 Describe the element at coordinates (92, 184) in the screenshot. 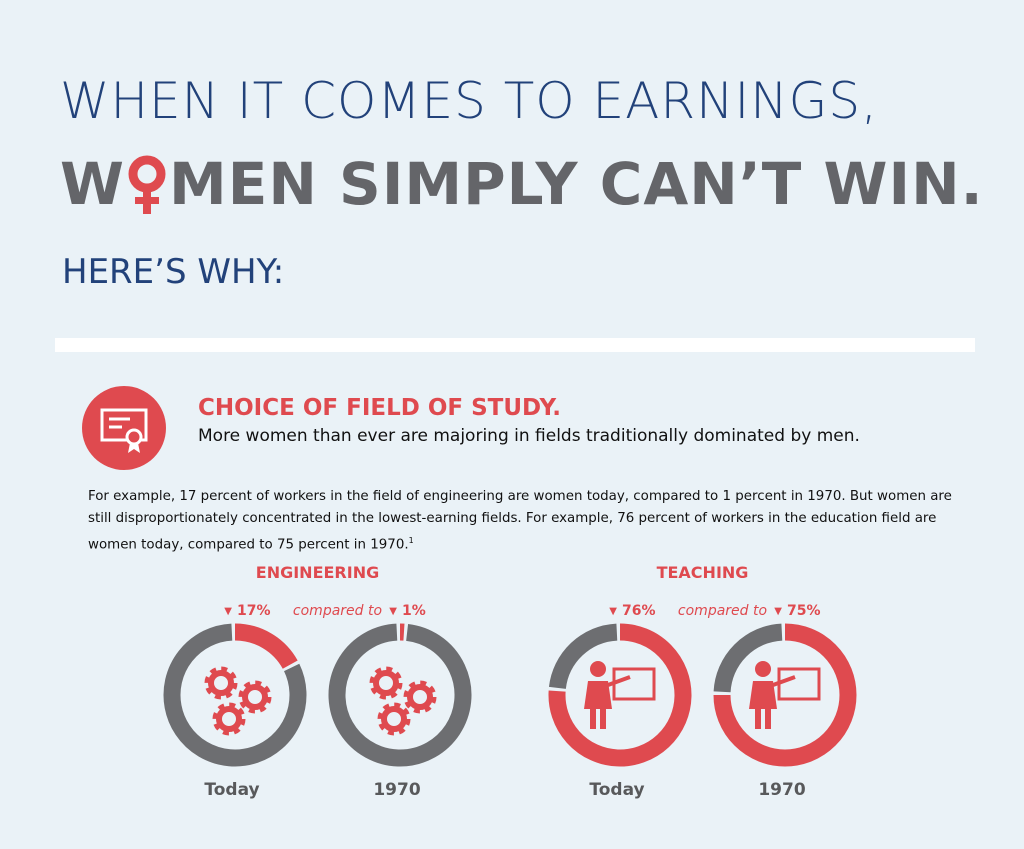

I see `headline-start: W` at that location.